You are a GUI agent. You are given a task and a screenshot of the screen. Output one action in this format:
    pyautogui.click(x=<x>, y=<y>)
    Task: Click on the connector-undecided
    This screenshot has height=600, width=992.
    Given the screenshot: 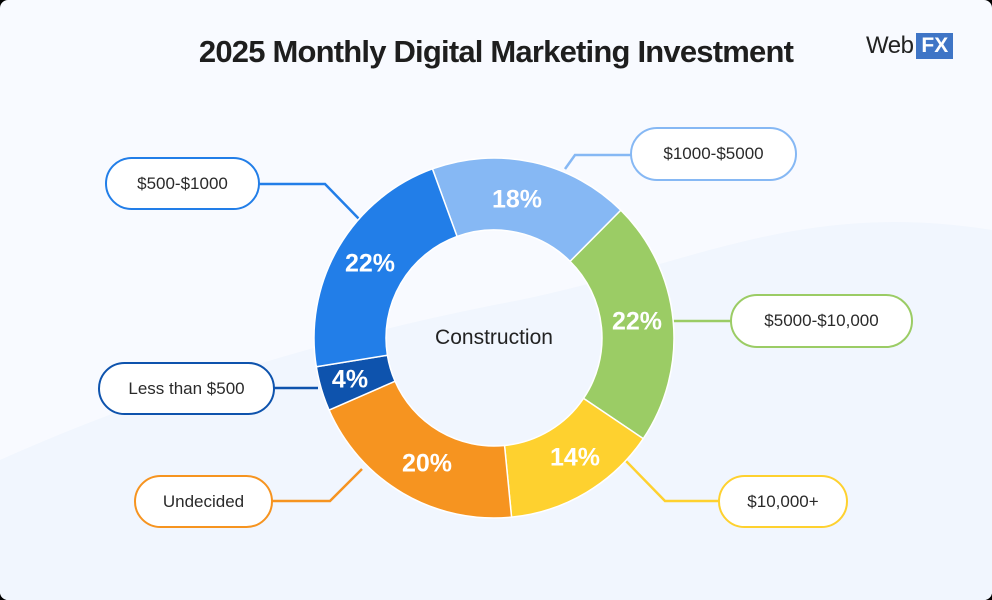 What is the action you would take?
    pyautogui.click(x=317, y=485)
    